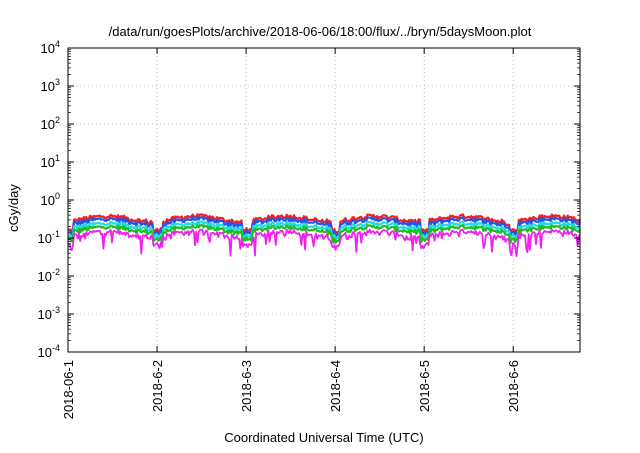  I want to click on x-tick-label: 2018-6-2, so click(157, 386).